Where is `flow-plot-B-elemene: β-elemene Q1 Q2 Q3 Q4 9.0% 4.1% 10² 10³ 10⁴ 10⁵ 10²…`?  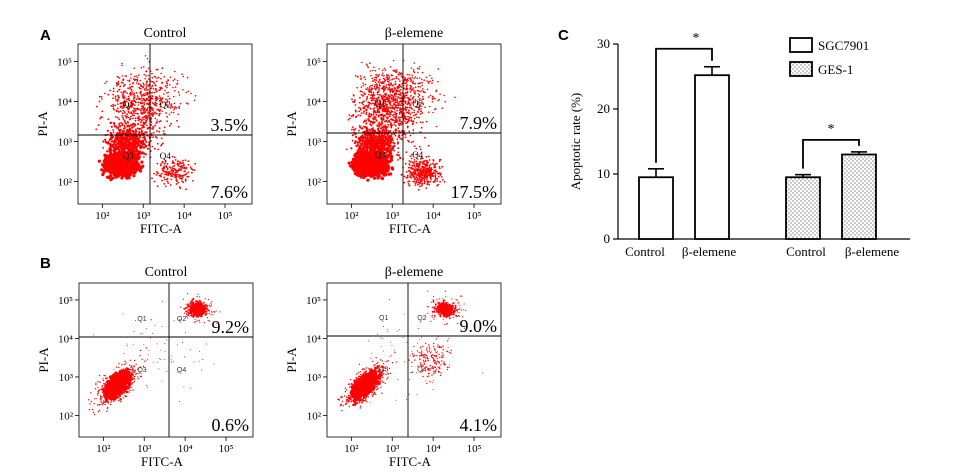 flow-plot-B-elemene: β-elemene Q1 Q2 Q3 Q4 9.0% 4.1% 10² 10³ 10⁴ 10⁵ 10²… is located at coordinates (393, 367).